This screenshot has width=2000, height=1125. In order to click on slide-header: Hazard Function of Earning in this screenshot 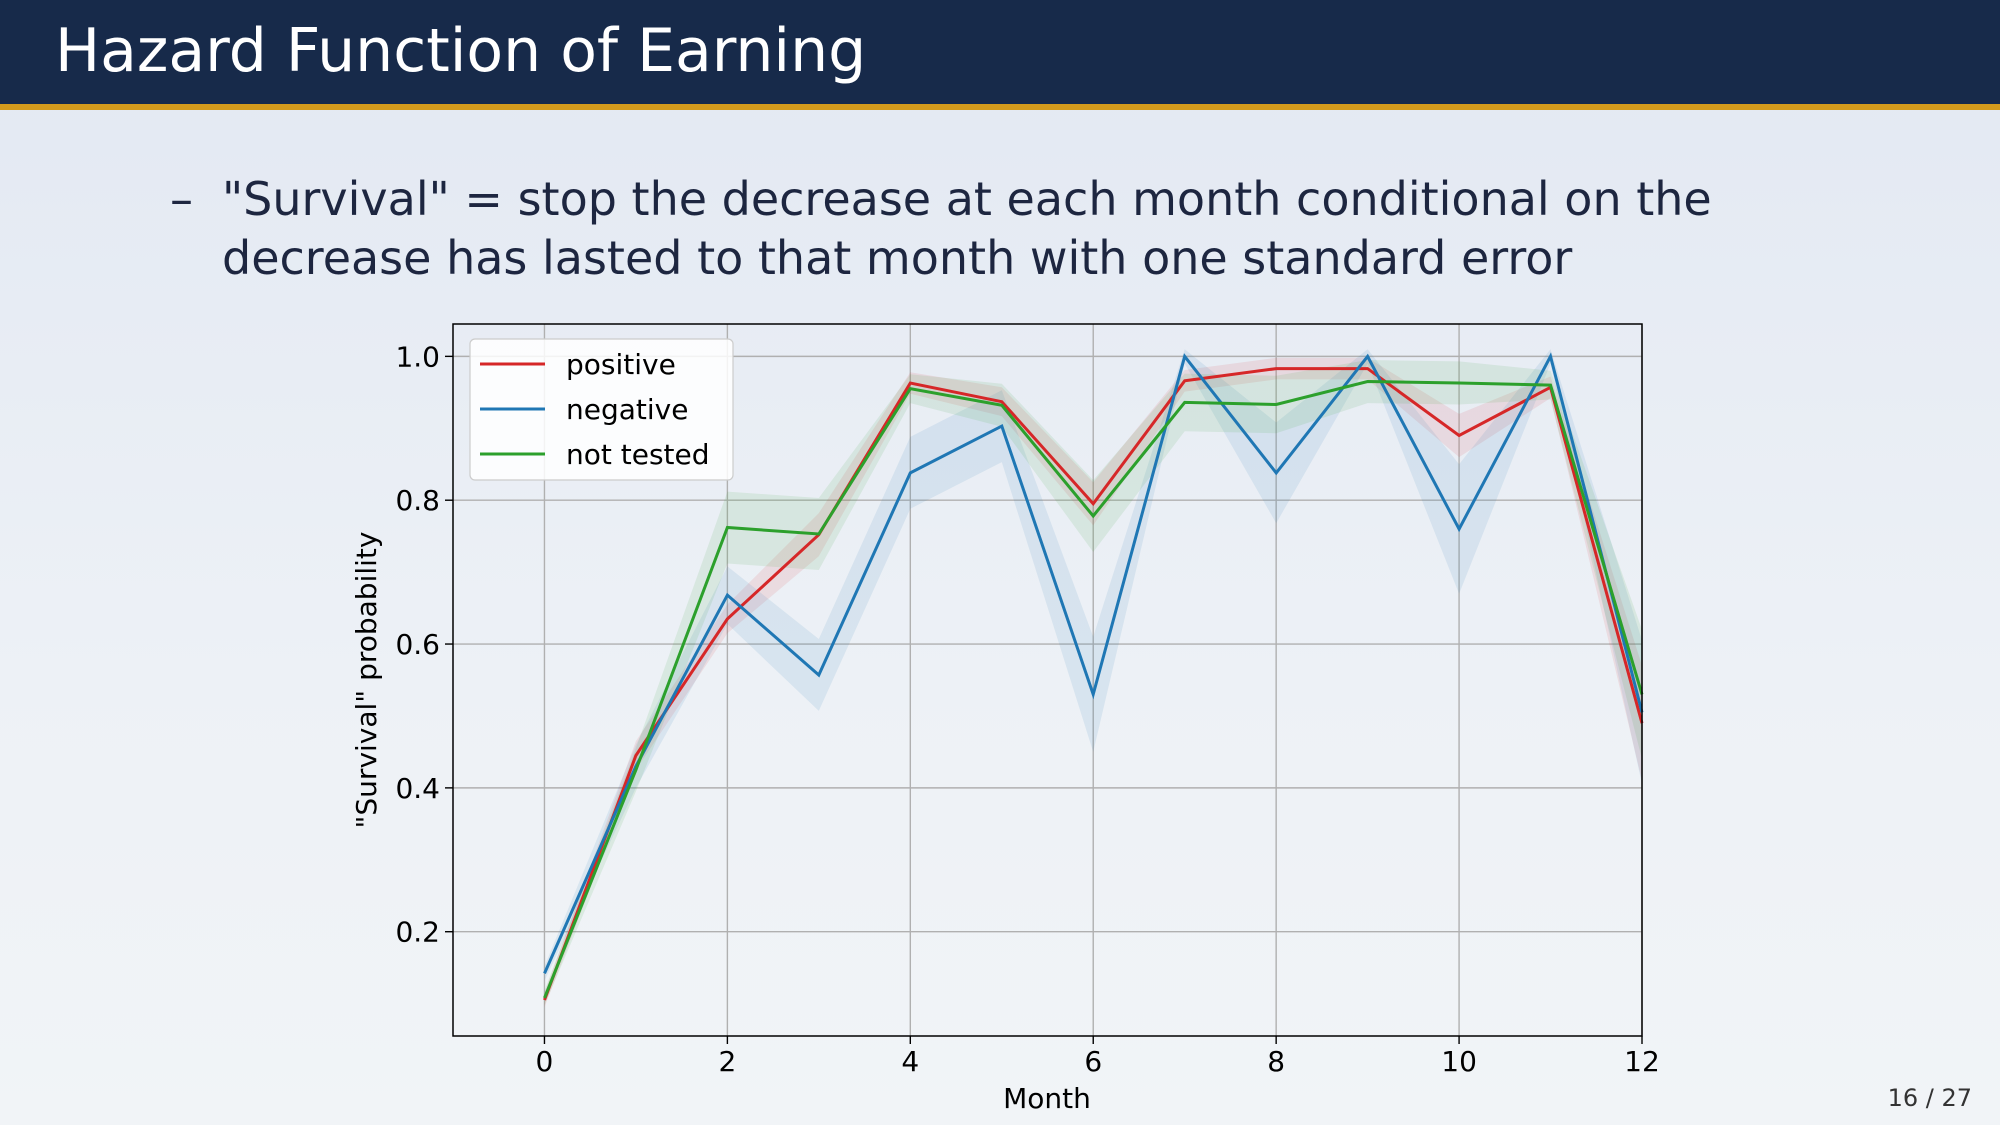, I will do `click(1000, 55)`.